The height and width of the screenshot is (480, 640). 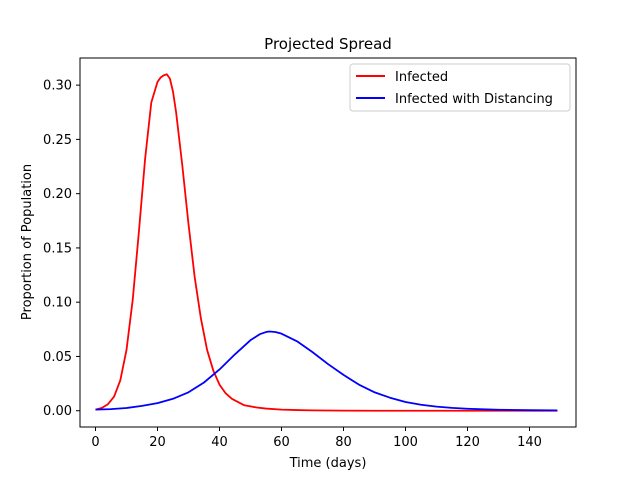 I want to click on legend: Infected Infected with Distancing, so click(x=460, y=87).